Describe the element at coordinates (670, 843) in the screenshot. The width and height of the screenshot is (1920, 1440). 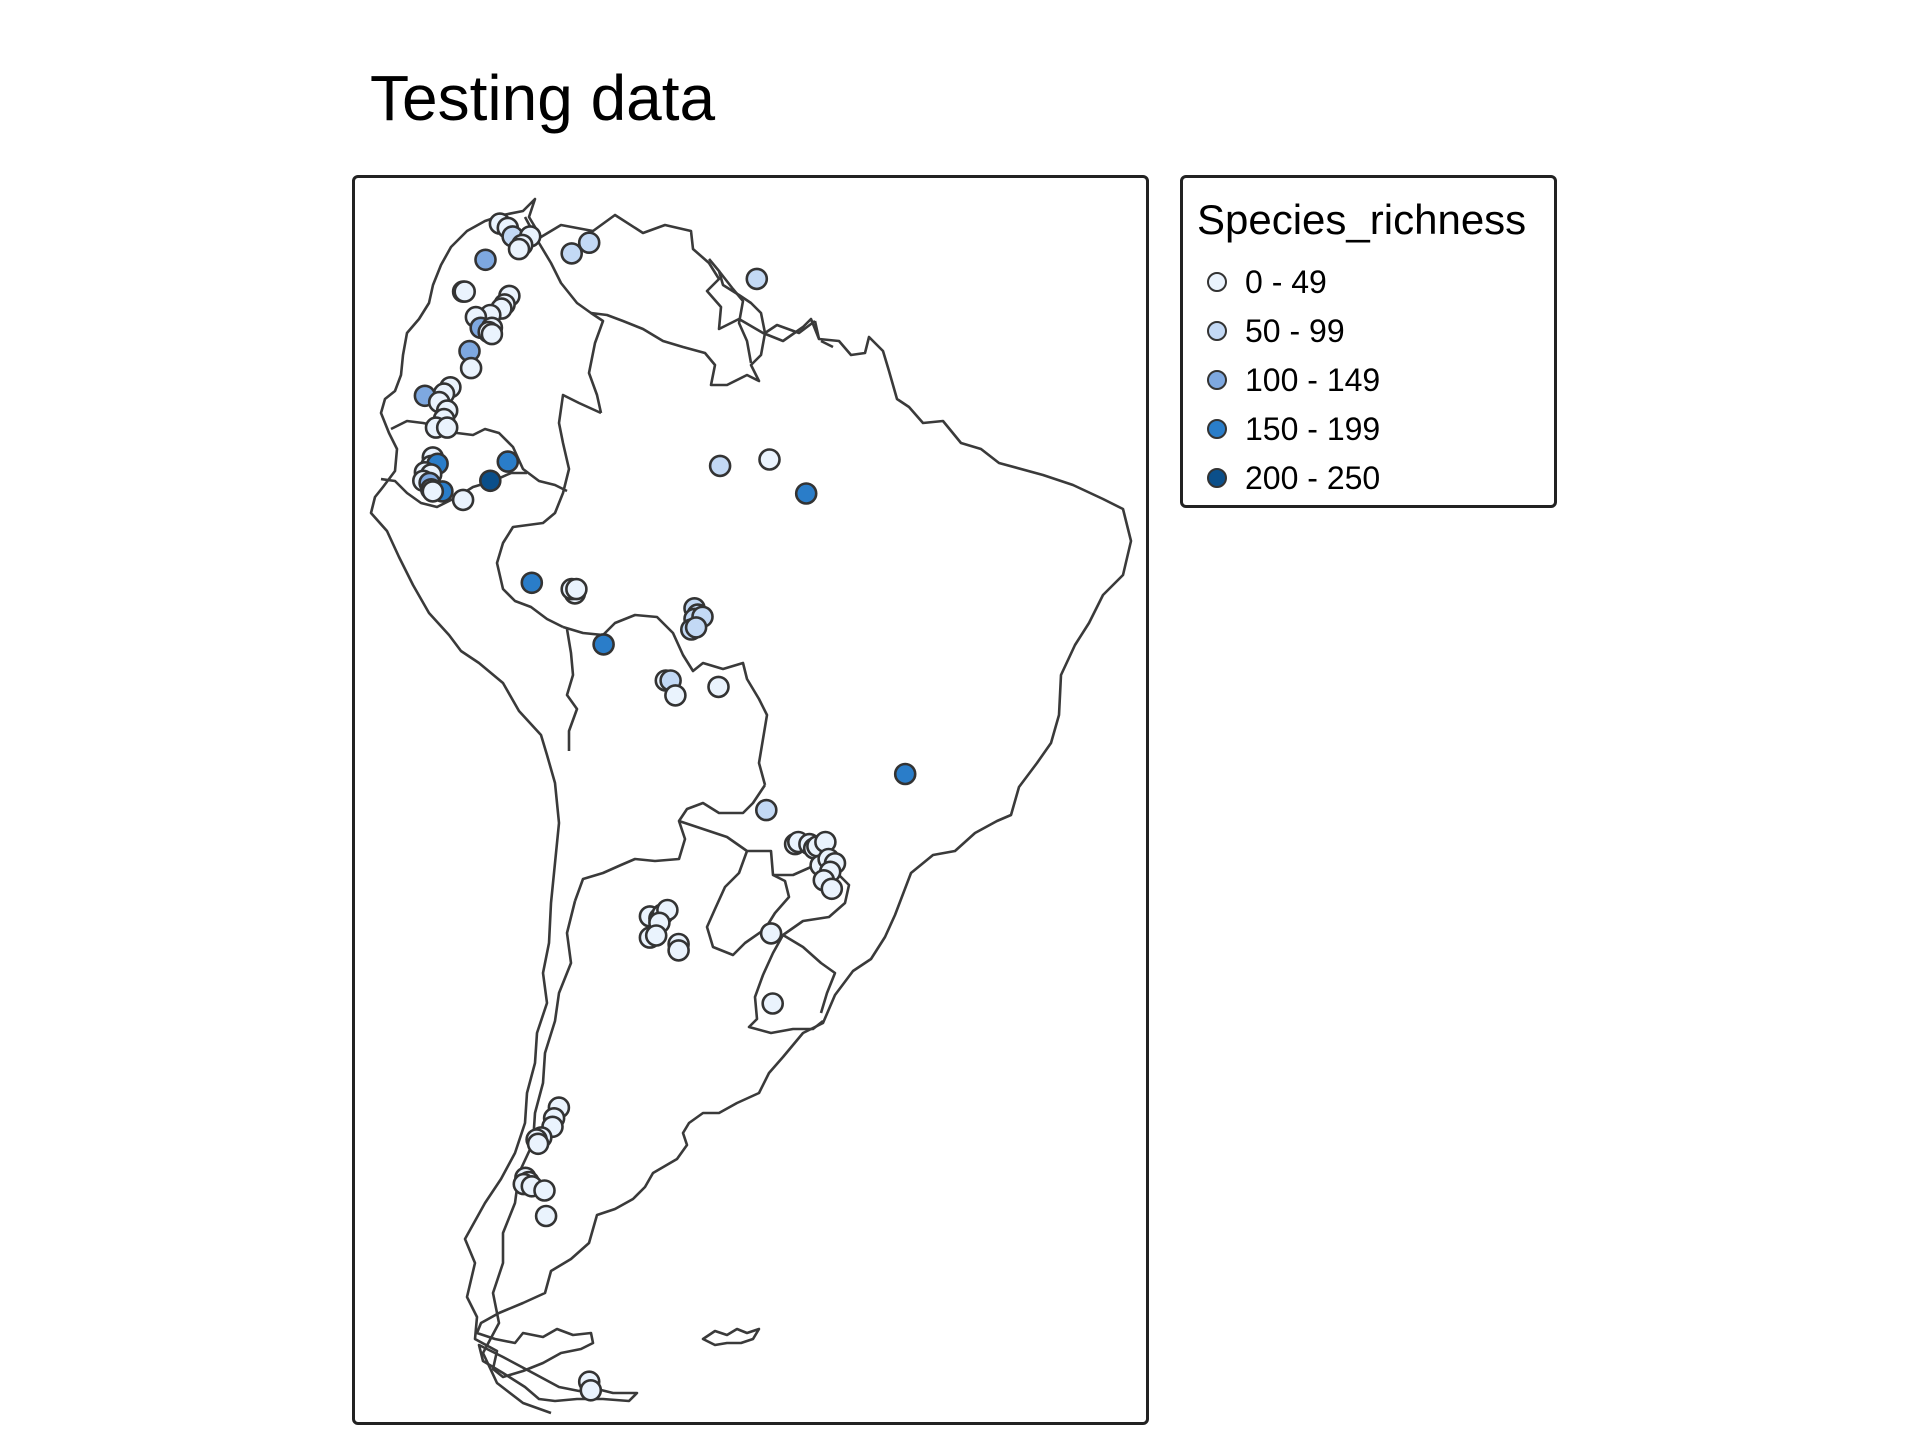
I see `border-bolivia-brazil-paraguay` at that location.